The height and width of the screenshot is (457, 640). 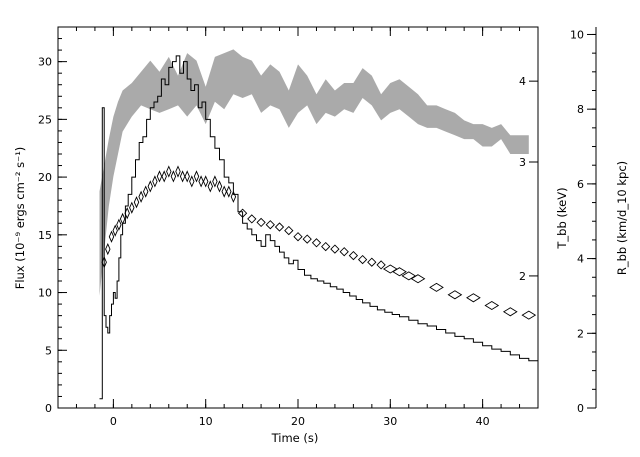 I want to click on x-tick-label: 20, so click(x=298, y=421).